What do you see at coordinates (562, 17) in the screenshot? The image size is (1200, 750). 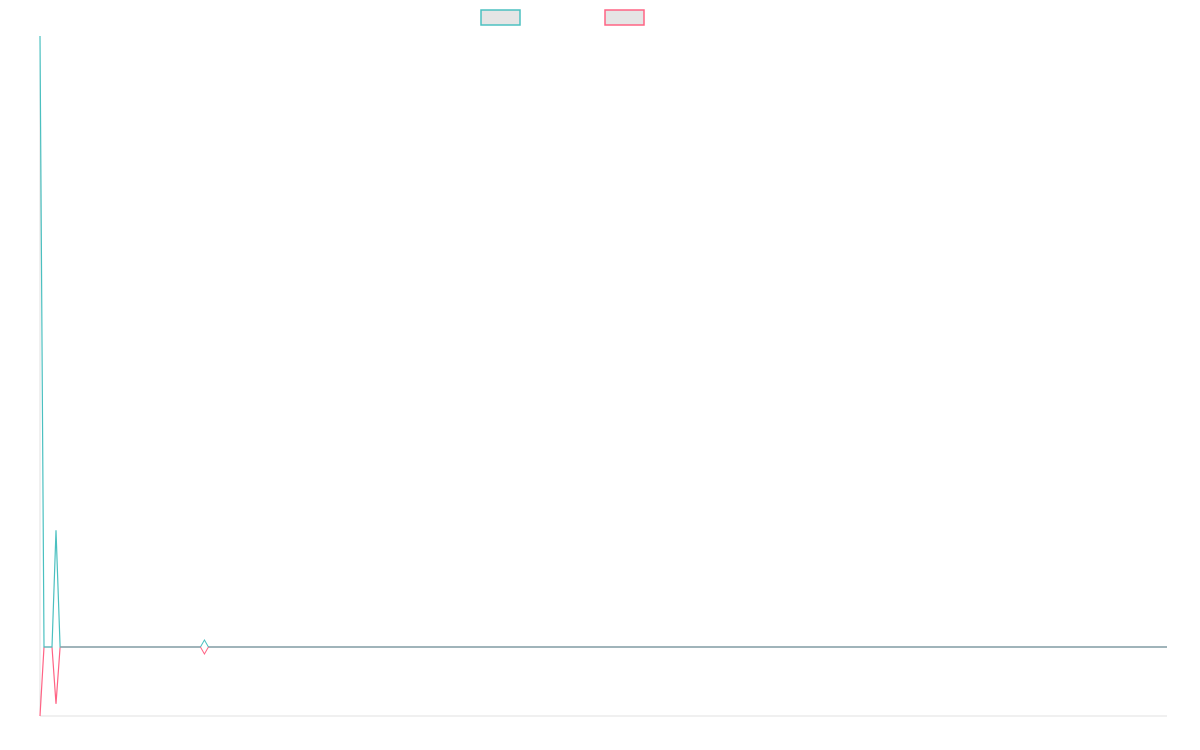 I see `legend` at bounding box center [562, 17].